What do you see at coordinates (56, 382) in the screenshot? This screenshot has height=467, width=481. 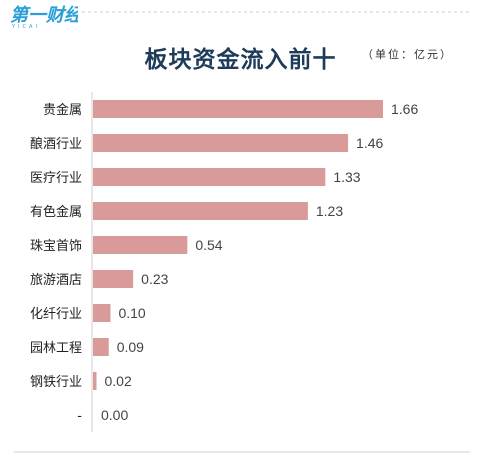 I see `category-label: 钢铁行业` at bounding box center [56, 382].